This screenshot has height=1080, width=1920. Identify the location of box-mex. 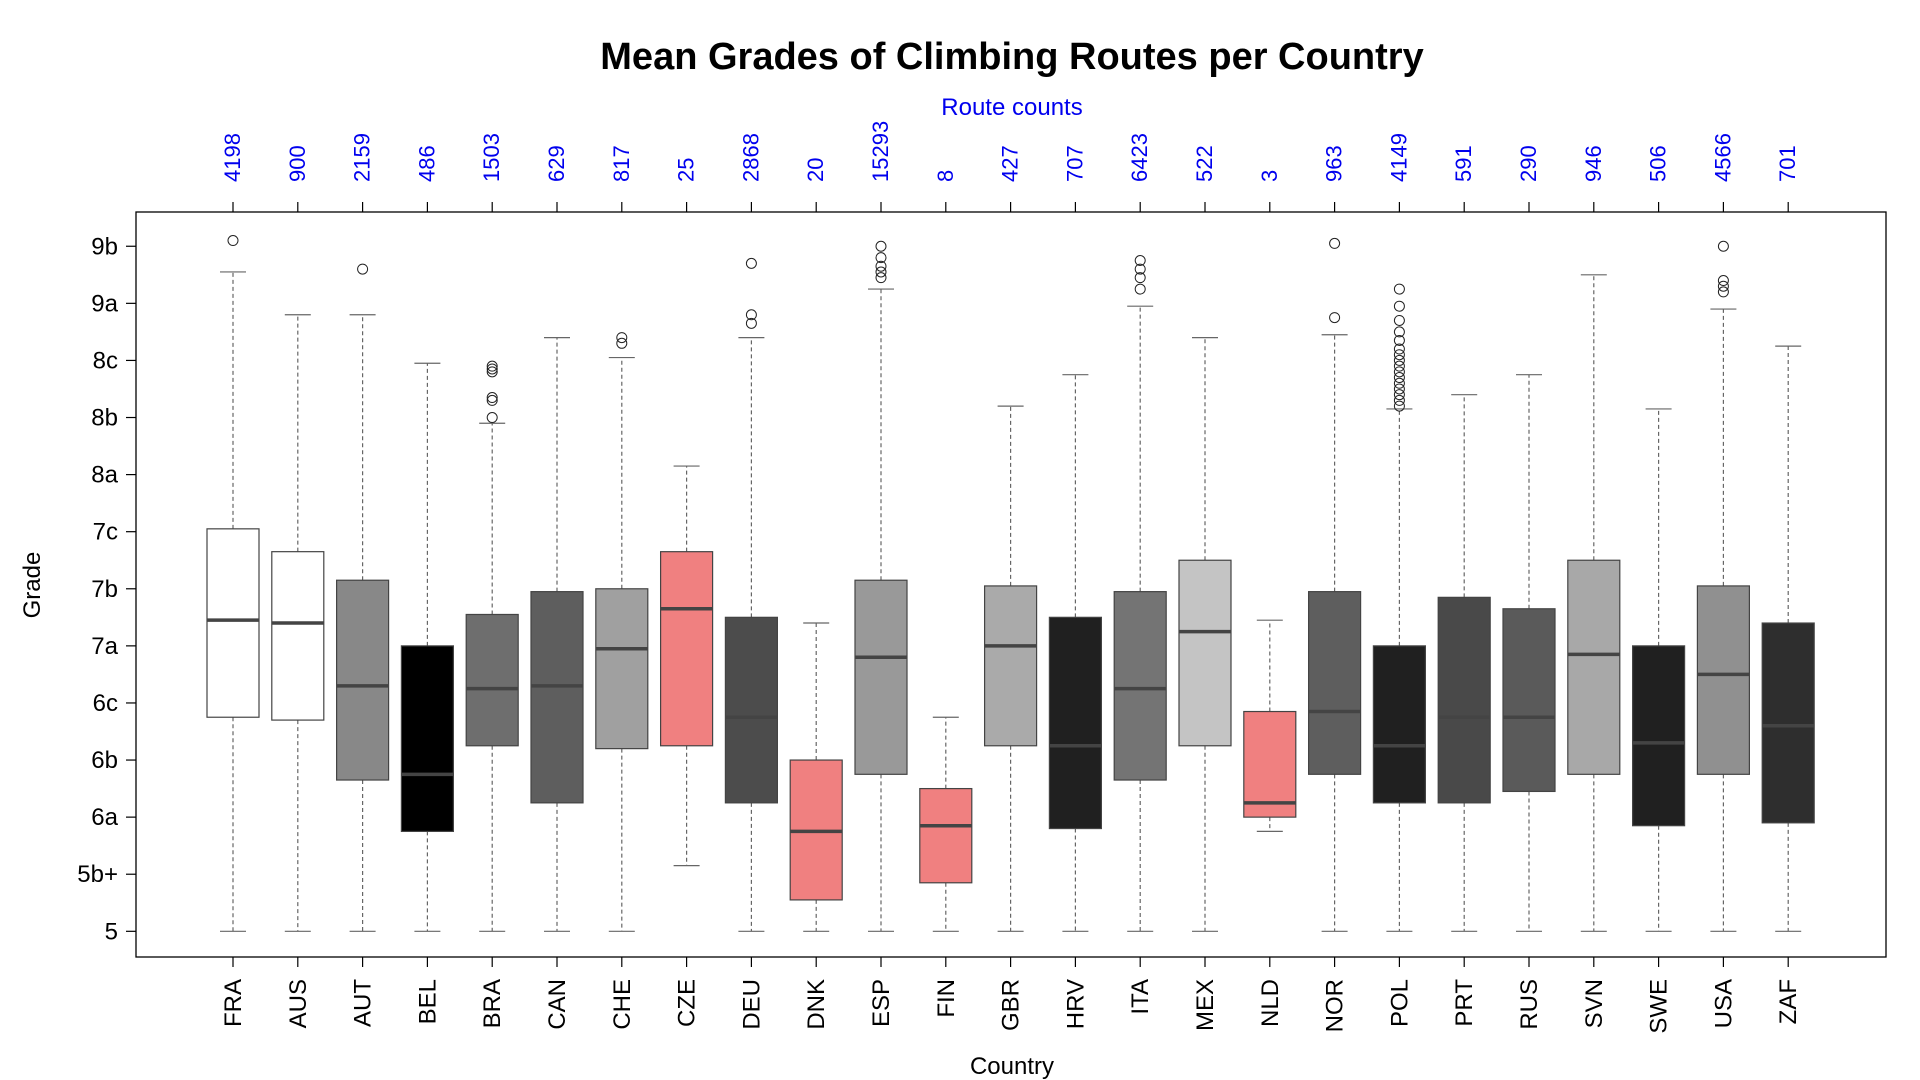
(1205, 634).